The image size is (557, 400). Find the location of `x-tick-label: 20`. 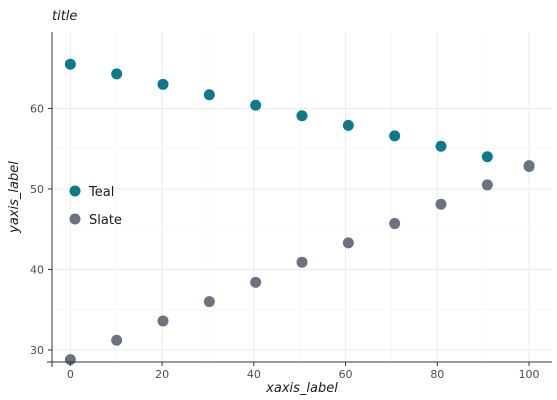

x-tick-label: 20 is located at coordinates (162, 374).